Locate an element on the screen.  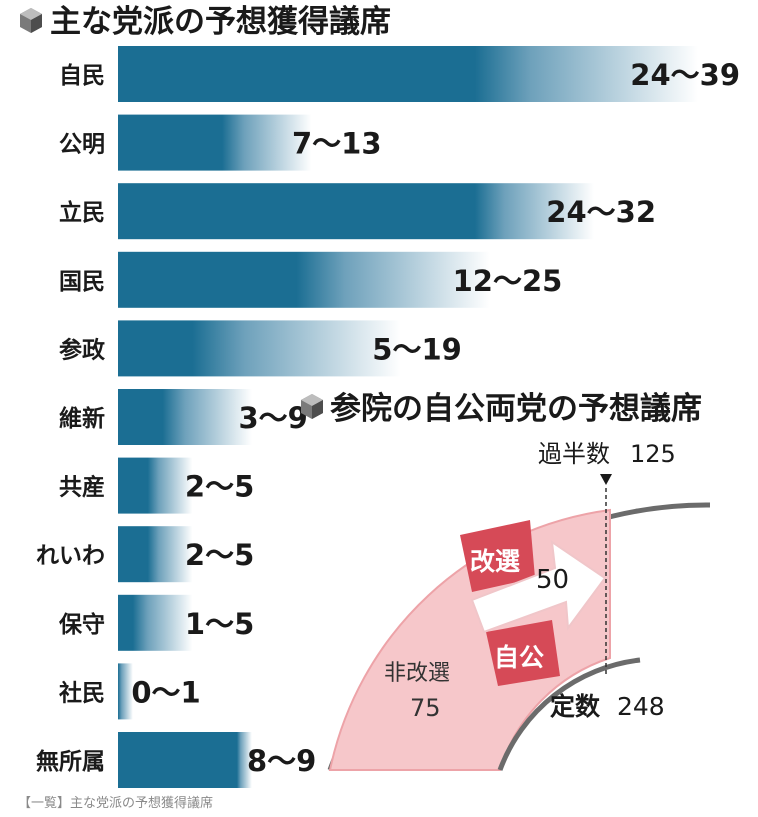
progress-arrow-icon is located at coordinates (538, 586).